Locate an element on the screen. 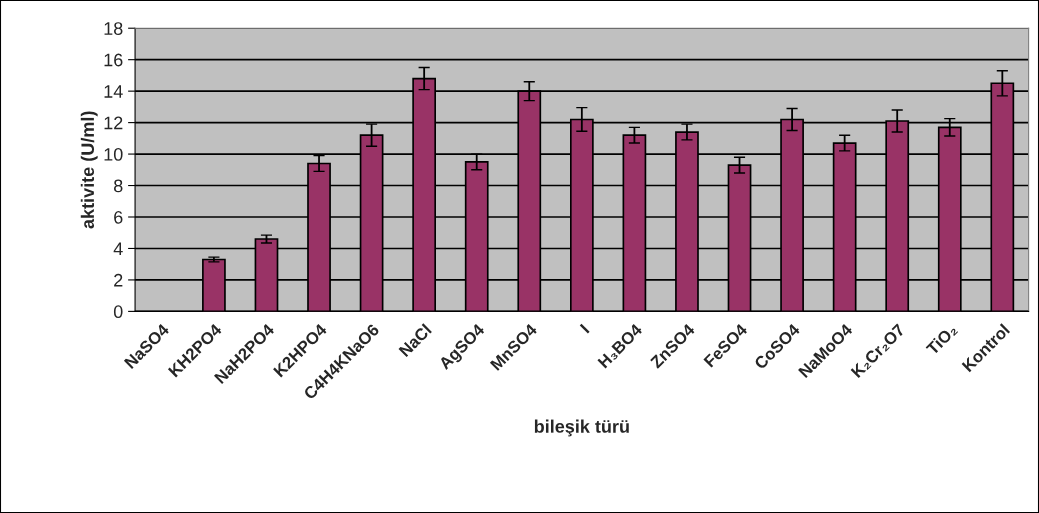  y-tick-label: 0 is located at coordinates (118, 312).